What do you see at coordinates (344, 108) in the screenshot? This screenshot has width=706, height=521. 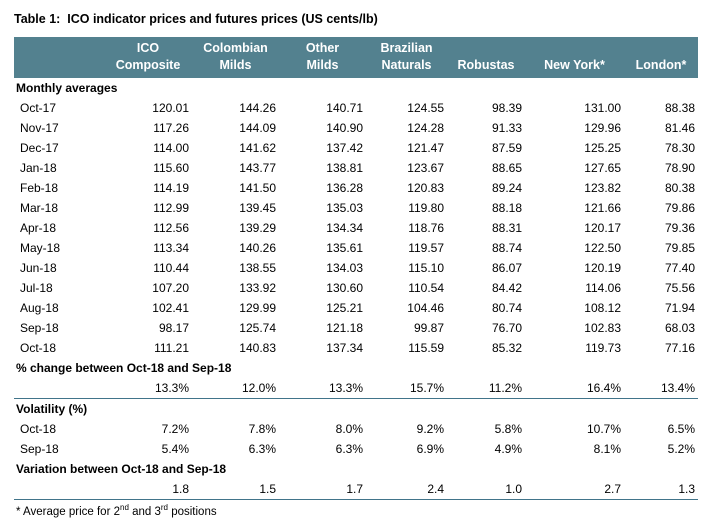 I see `cell-value: 140.71` at bounding box center [344, 108].